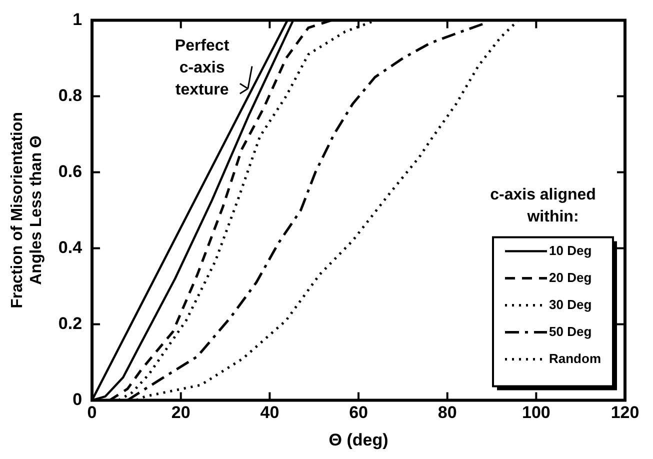  Describe the element at coordinates (92, 412) in the screenshot. I see `x-tick-label: 0` at that location.